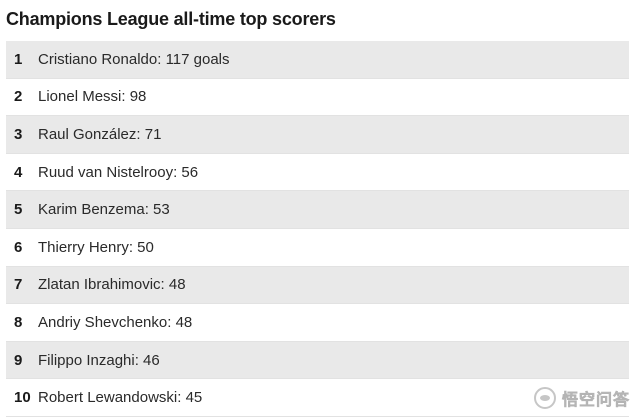  What do you see at coordinates (92, 97) in the screenshot?
I see `scorer-entry: Lionel Messi: 98` at bounding box center [92, 97].